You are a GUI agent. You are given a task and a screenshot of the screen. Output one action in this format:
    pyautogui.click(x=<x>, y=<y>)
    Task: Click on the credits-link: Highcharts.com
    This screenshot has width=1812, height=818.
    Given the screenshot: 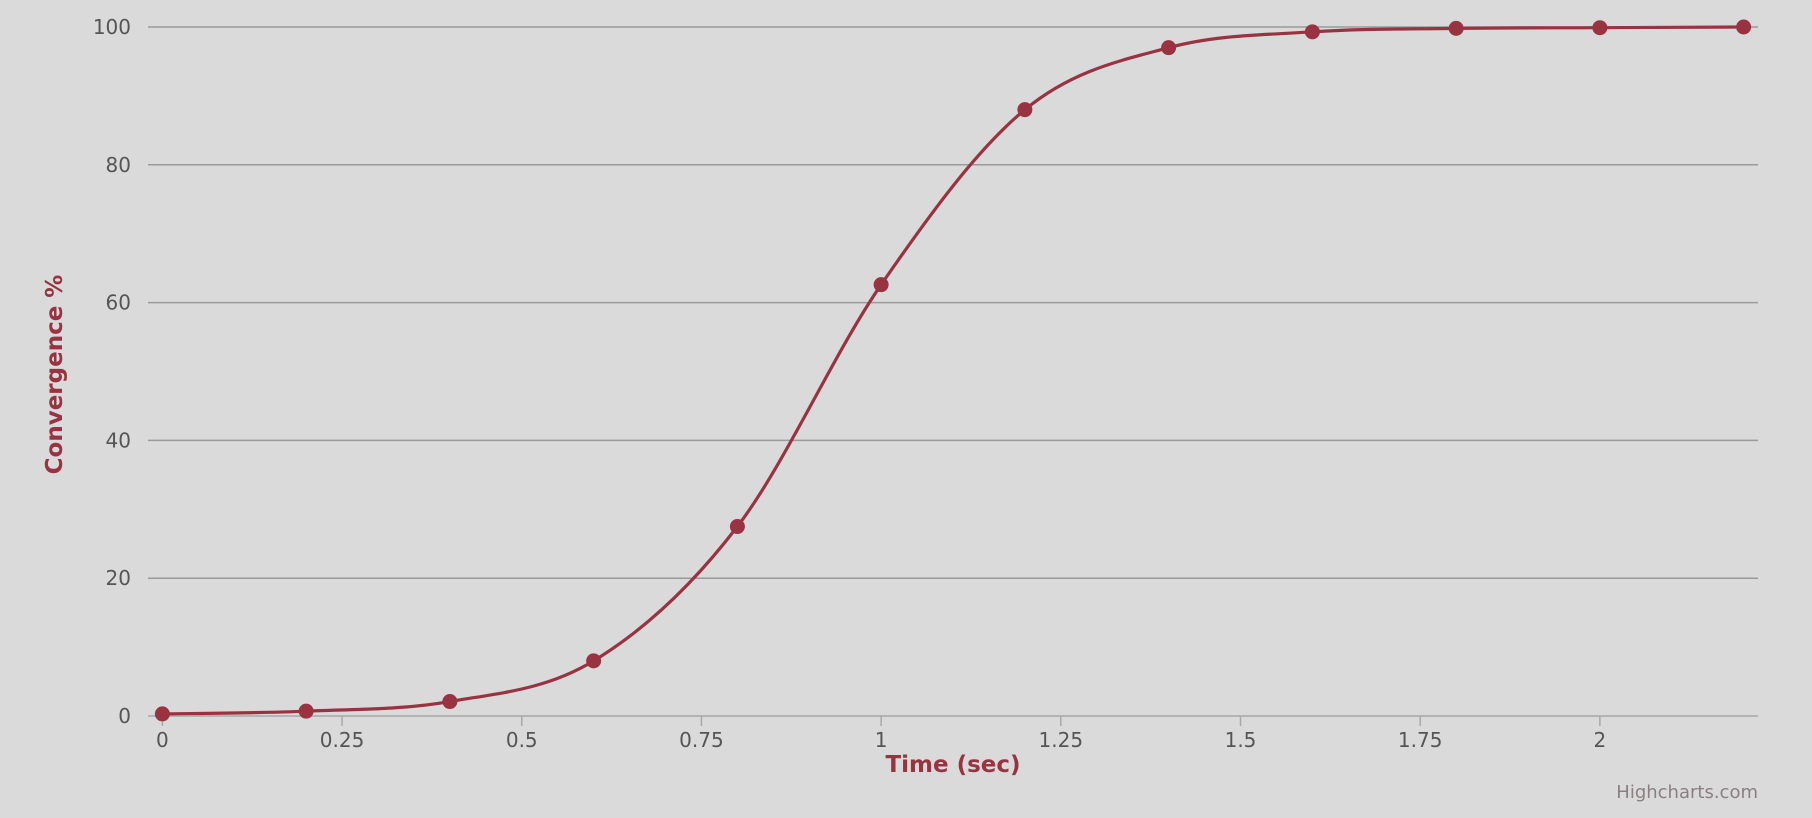 What is the action you would take?
    pyautogui.click(x=1687, y=792)
    